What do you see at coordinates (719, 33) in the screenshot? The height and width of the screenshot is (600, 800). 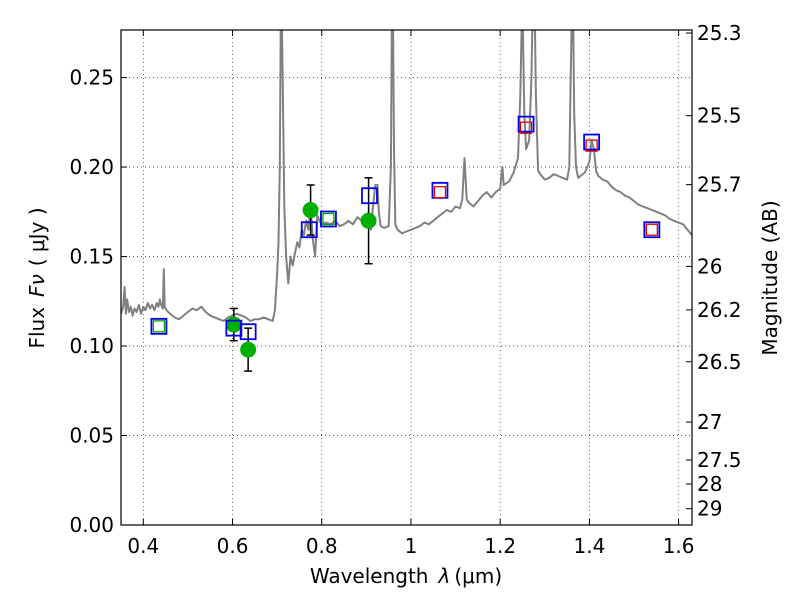 I see `y2-tick-label: 25.3` at bounding box center [719, 33].